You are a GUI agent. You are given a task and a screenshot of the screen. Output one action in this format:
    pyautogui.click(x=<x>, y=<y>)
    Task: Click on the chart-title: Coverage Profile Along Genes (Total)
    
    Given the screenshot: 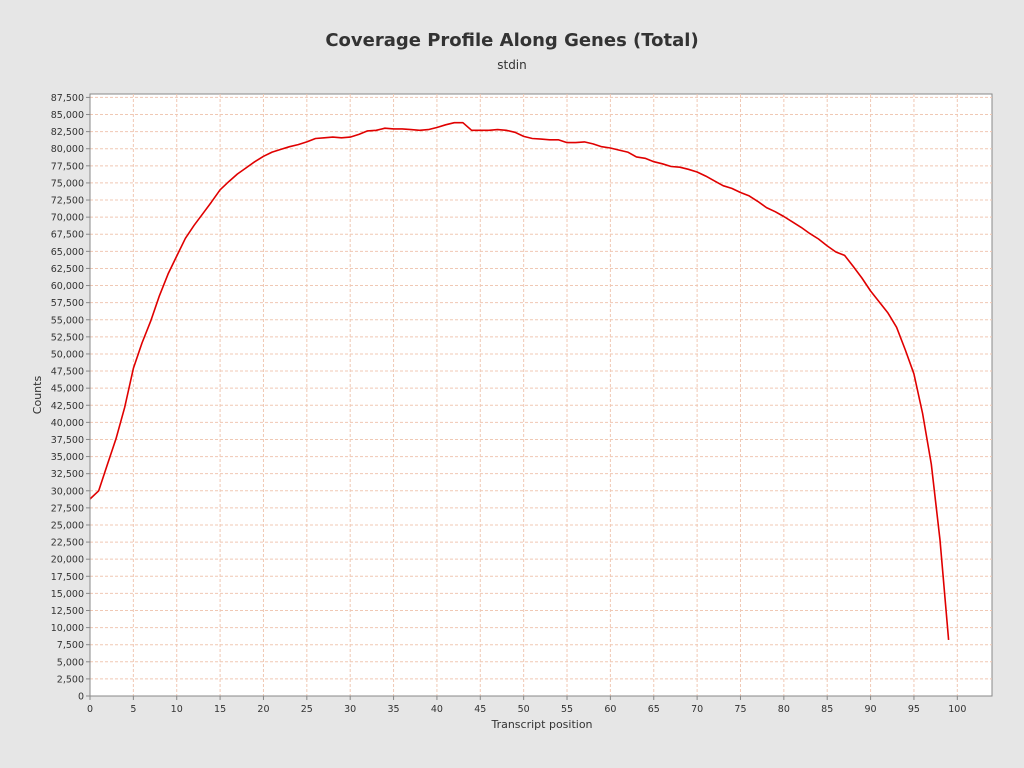 What is the action you would take?
    pyautogui.click(x=512, y=40)
    